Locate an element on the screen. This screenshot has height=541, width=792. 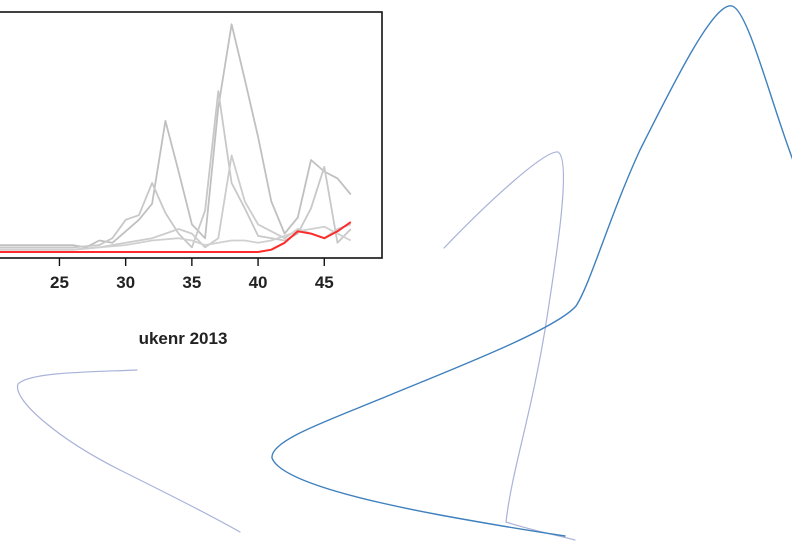
x-tick-label: 35 is located at coordinates (191, 282).